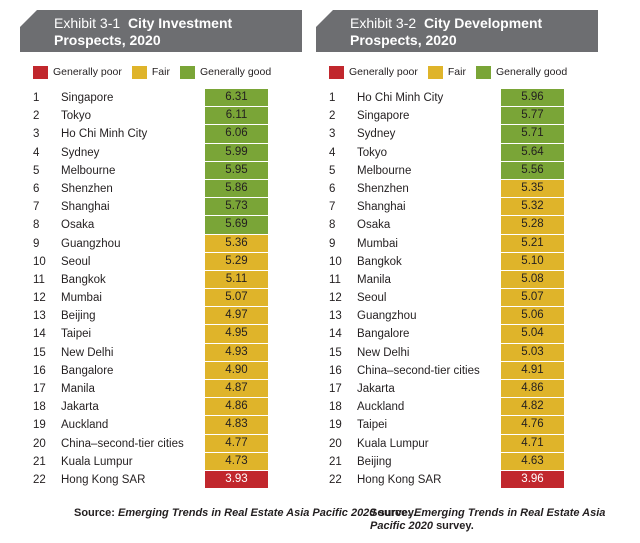 The width and height of the screenshot is (640, 543). I want to click on row-score-cell: 4.77, so click(236, 443).